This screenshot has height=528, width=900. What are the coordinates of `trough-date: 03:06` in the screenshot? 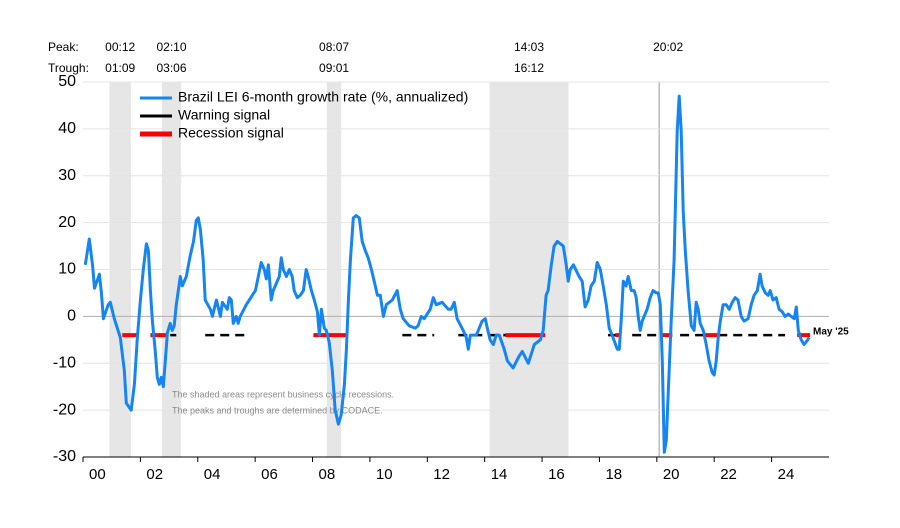 It's located at (172, 68).